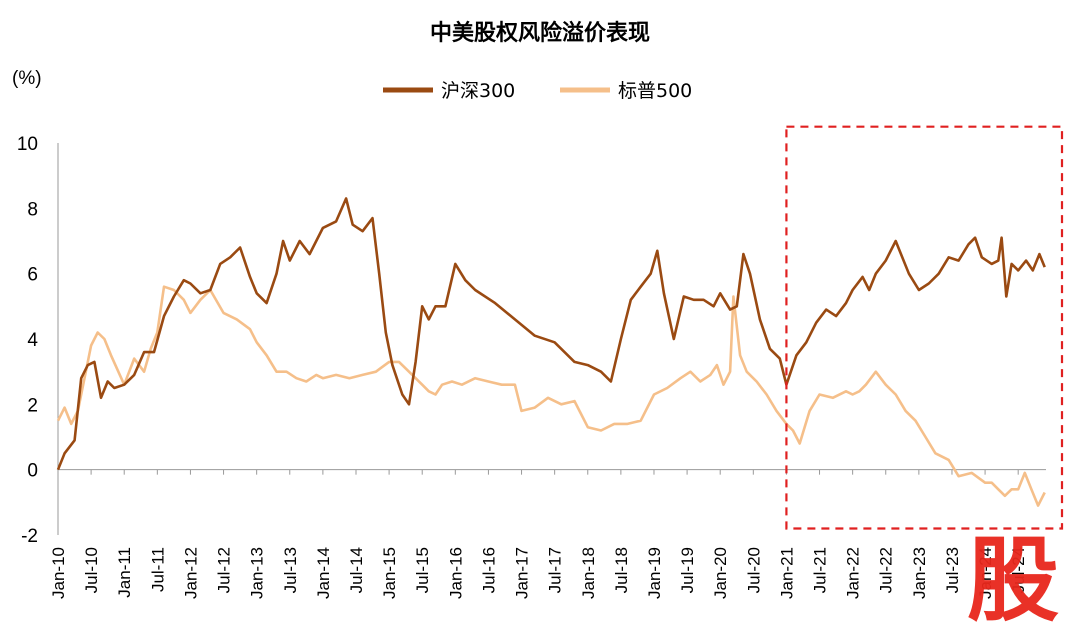 This screenshot has width=1080, height=630. What do you see at coordinates (522, 573) in the screenshot?
I see `x-tick-label: Jan-17` at bounding box center [522, 573].